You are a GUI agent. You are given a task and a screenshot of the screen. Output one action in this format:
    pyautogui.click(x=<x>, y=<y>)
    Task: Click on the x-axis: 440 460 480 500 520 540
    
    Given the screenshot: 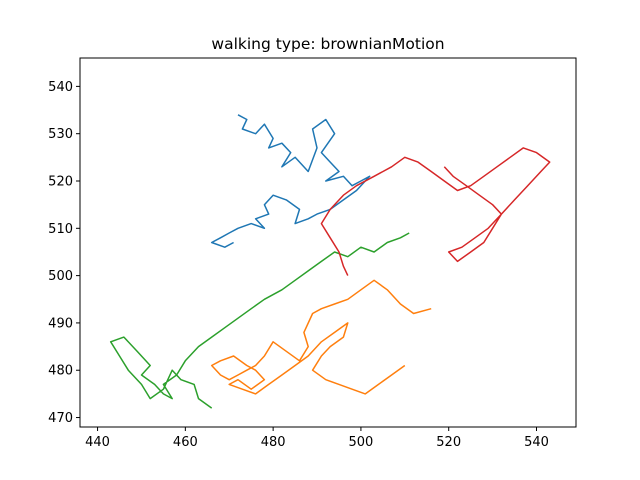 What is the action you would take?
    pyautogui.click(x=317, y=438)
    